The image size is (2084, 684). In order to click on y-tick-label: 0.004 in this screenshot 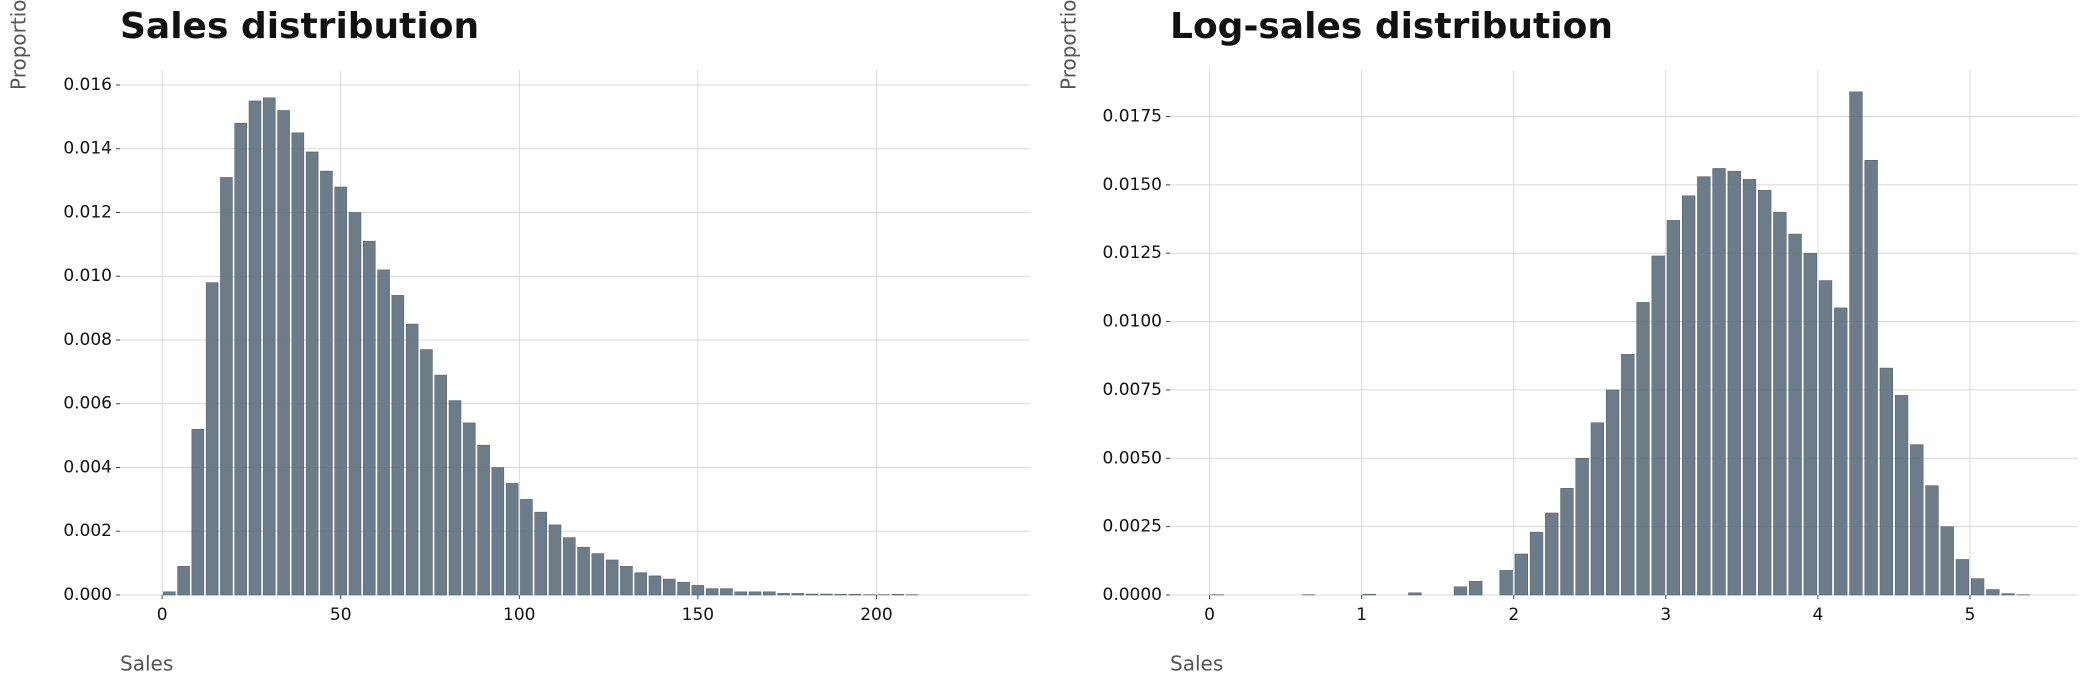, I will do `click(87, 467)`.